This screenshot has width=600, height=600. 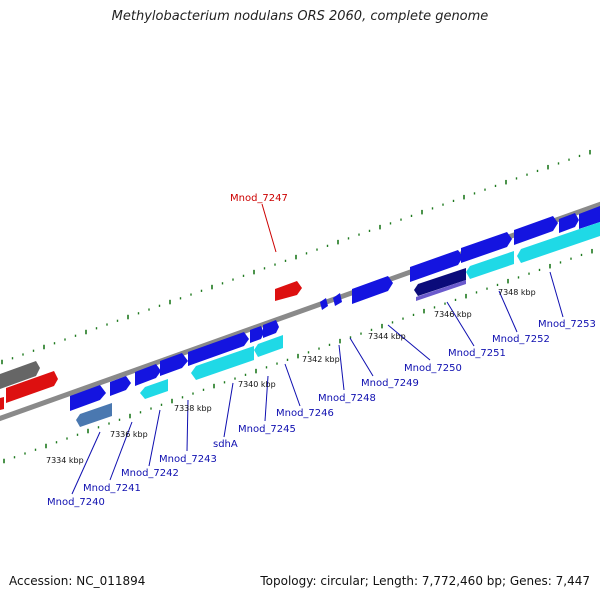 I want to click on gene-label-mnod-7246: Mnod_7246, so click(x=305, y=413).